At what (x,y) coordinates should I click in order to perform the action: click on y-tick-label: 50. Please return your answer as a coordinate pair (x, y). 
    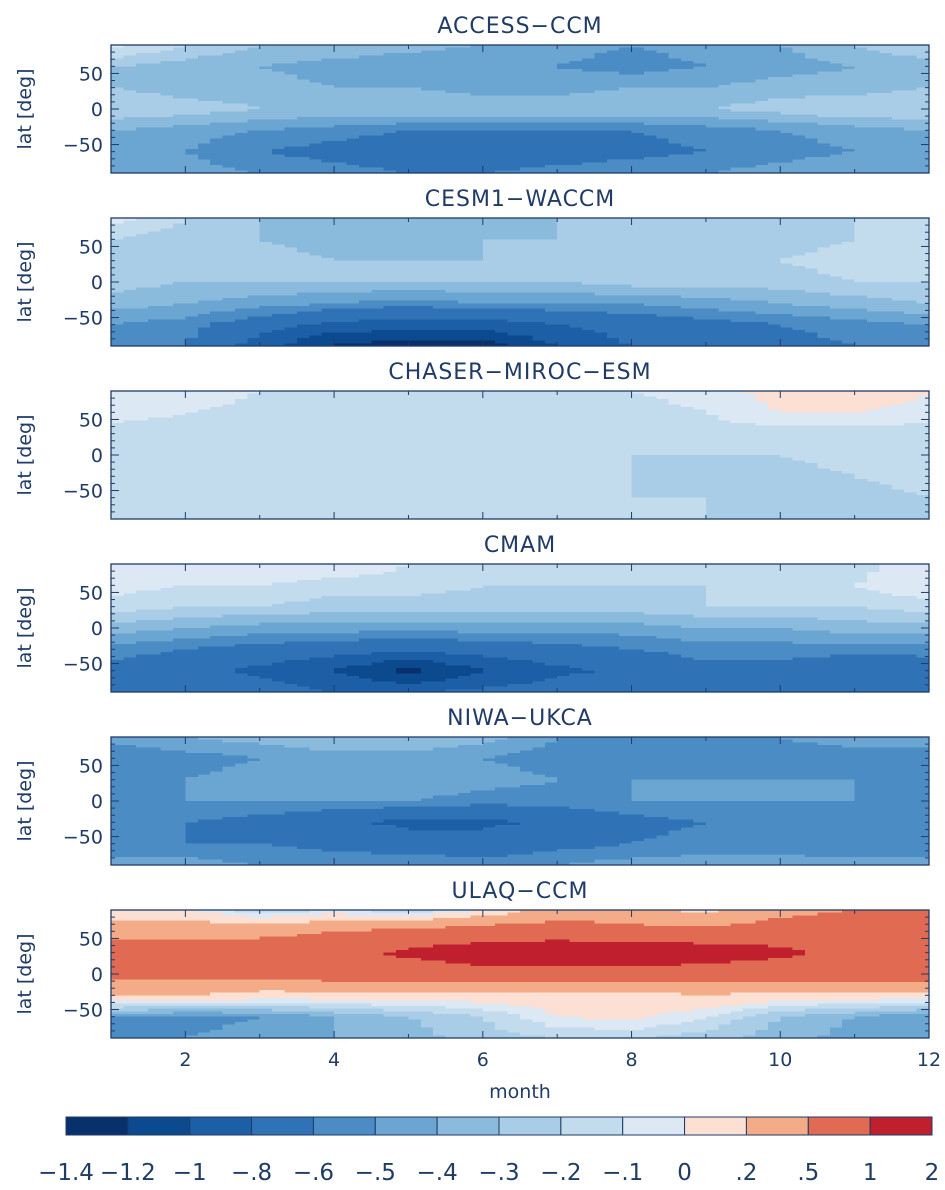
    Looking at the image, I should click on (91, 74).